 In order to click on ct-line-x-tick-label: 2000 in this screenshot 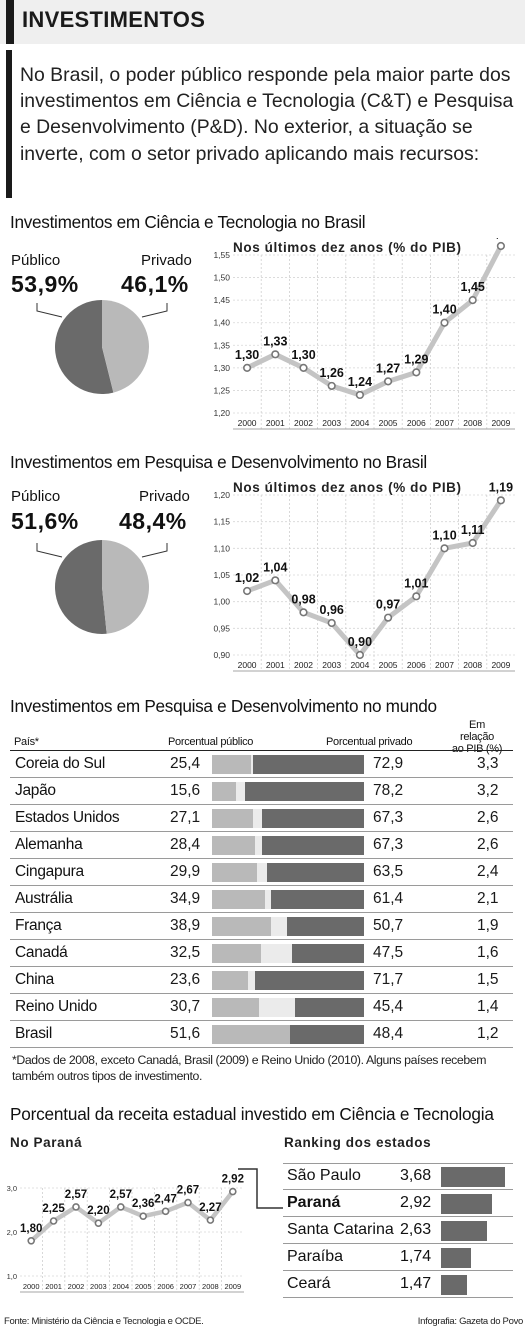, I will do `click(247, 423)`.